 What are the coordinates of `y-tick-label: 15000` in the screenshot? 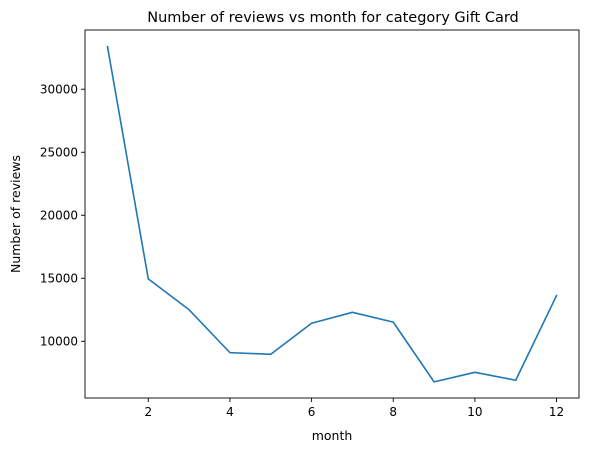 It's located at (59, 279).